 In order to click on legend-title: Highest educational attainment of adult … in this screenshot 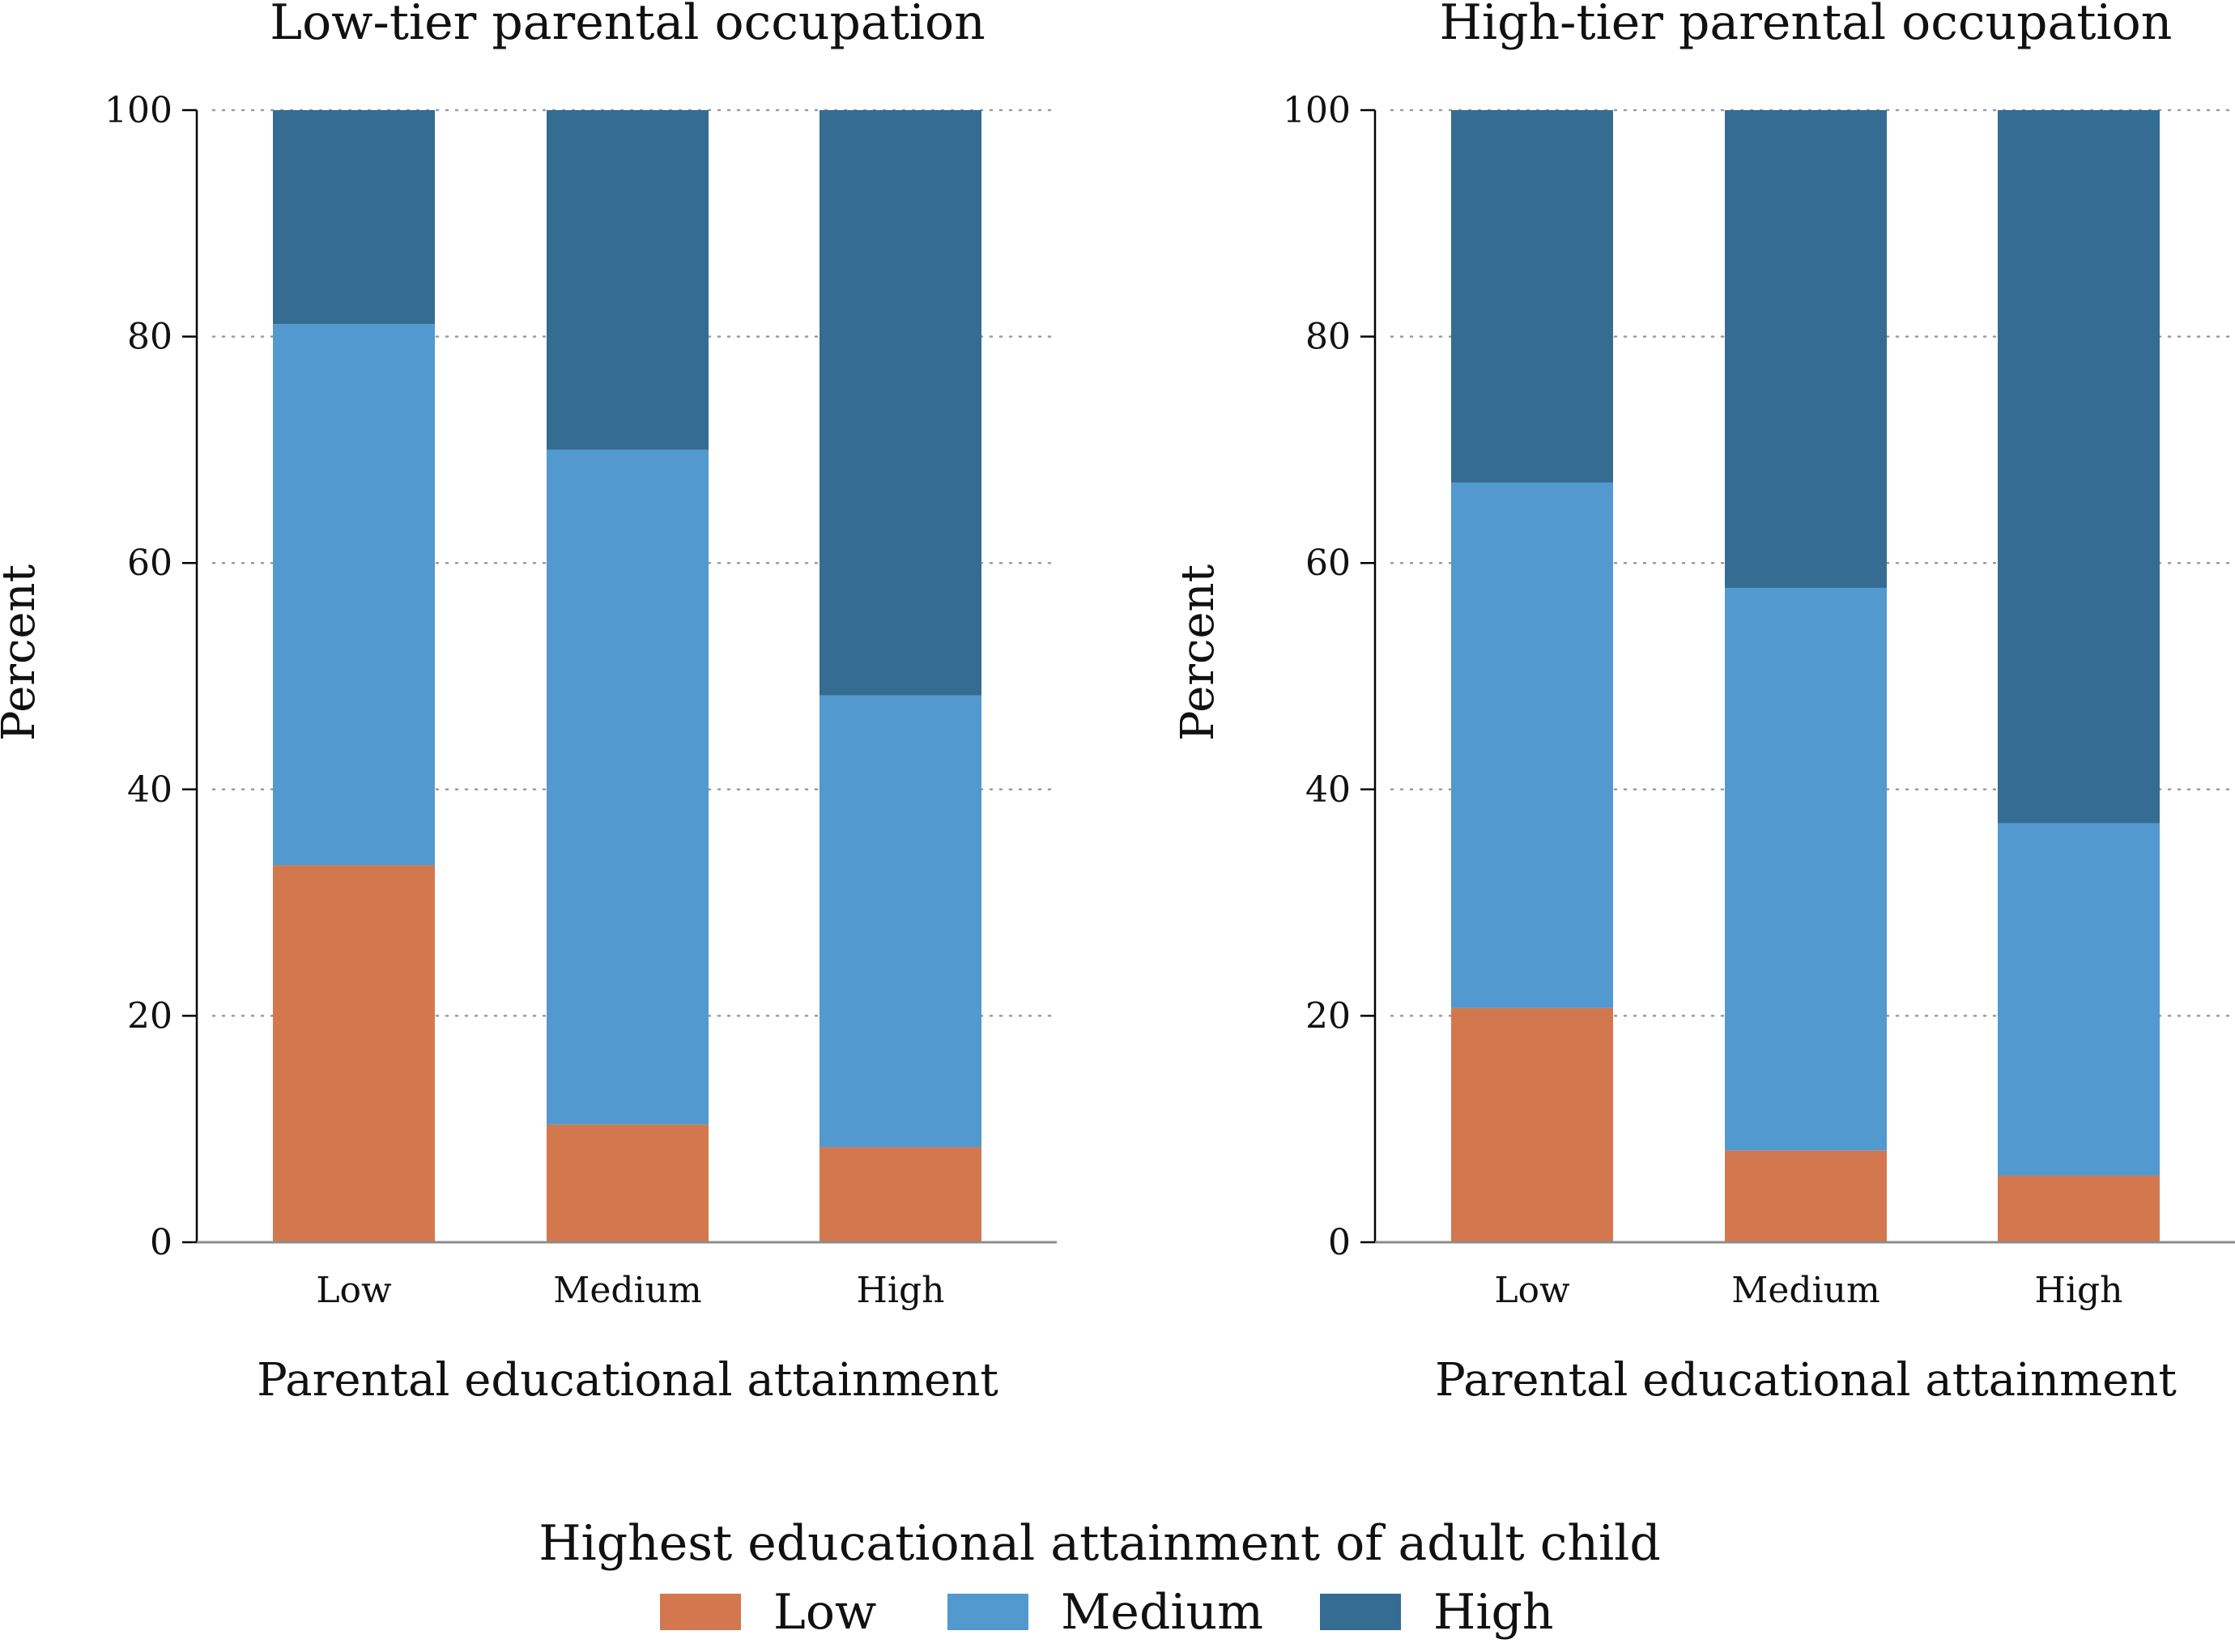, I will do `click(1100, 1543)`.